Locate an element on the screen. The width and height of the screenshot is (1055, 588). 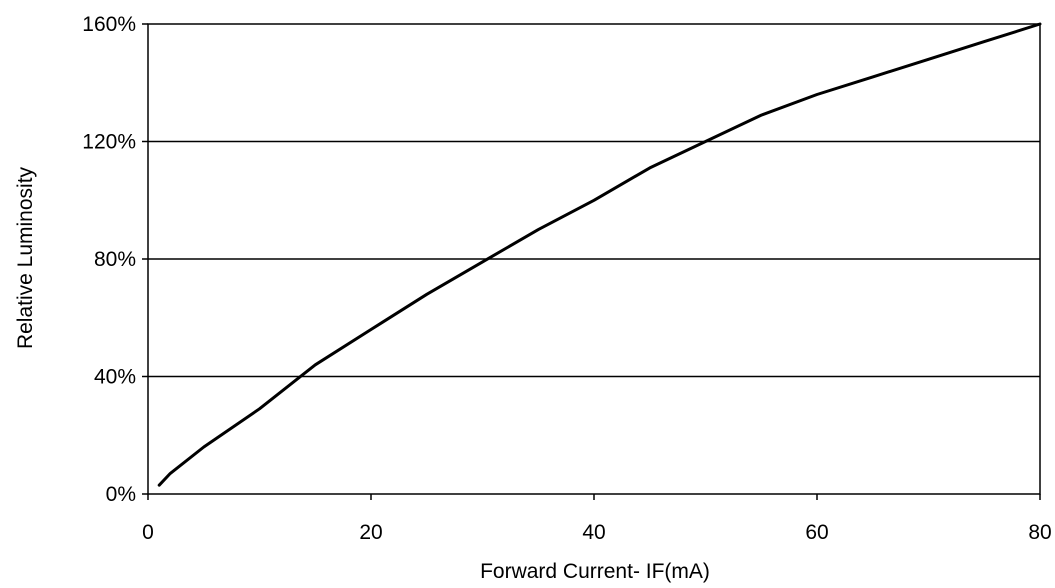
x-axis-ticks: 0 20 40 60 80 is located at coordinates (597, 519).